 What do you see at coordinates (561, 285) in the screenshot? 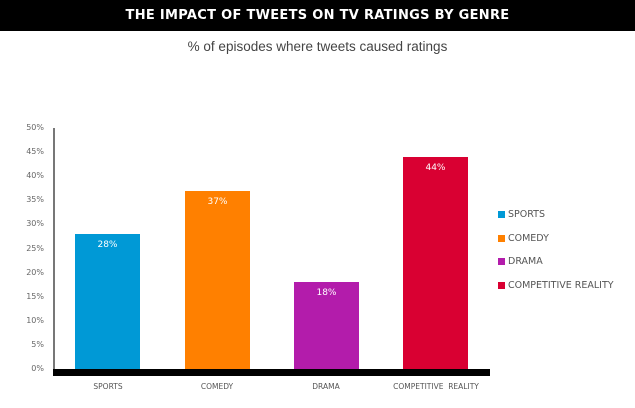
I see `legend-label: COMPETITIVE REALITY` at bounding box center [561, 285].